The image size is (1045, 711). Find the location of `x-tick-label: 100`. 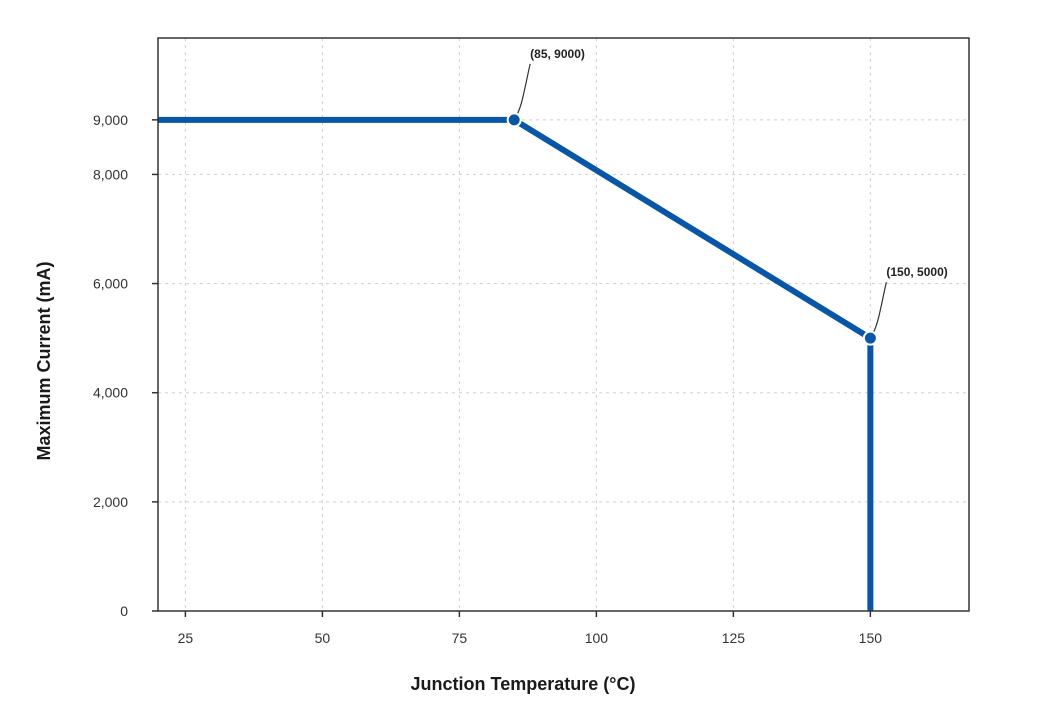

x-tick-label: 100 is located at coordinates (597, 638).